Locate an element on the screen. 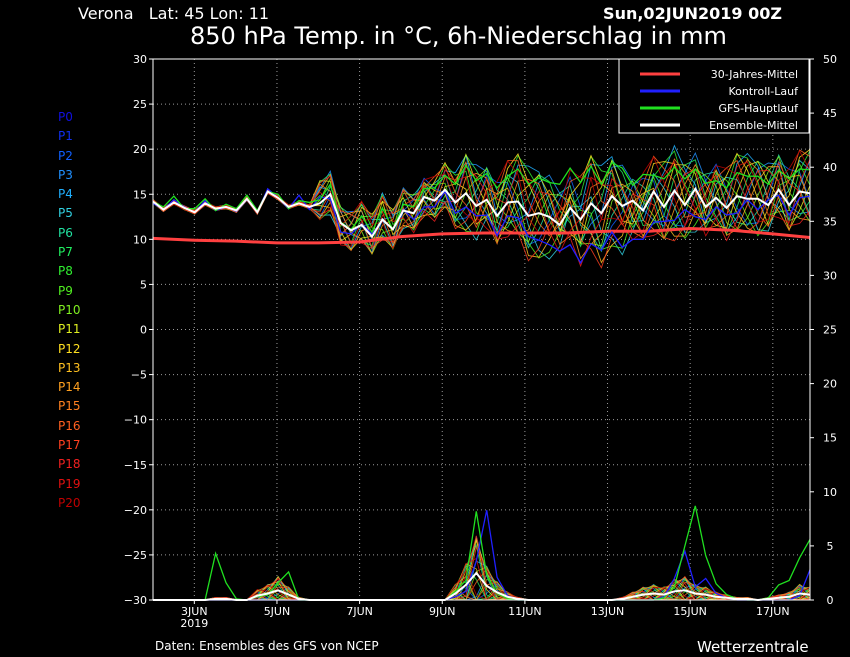 The image size is (850, 657). y-right-tick-label: 35 is located at coordinates (830, 221).